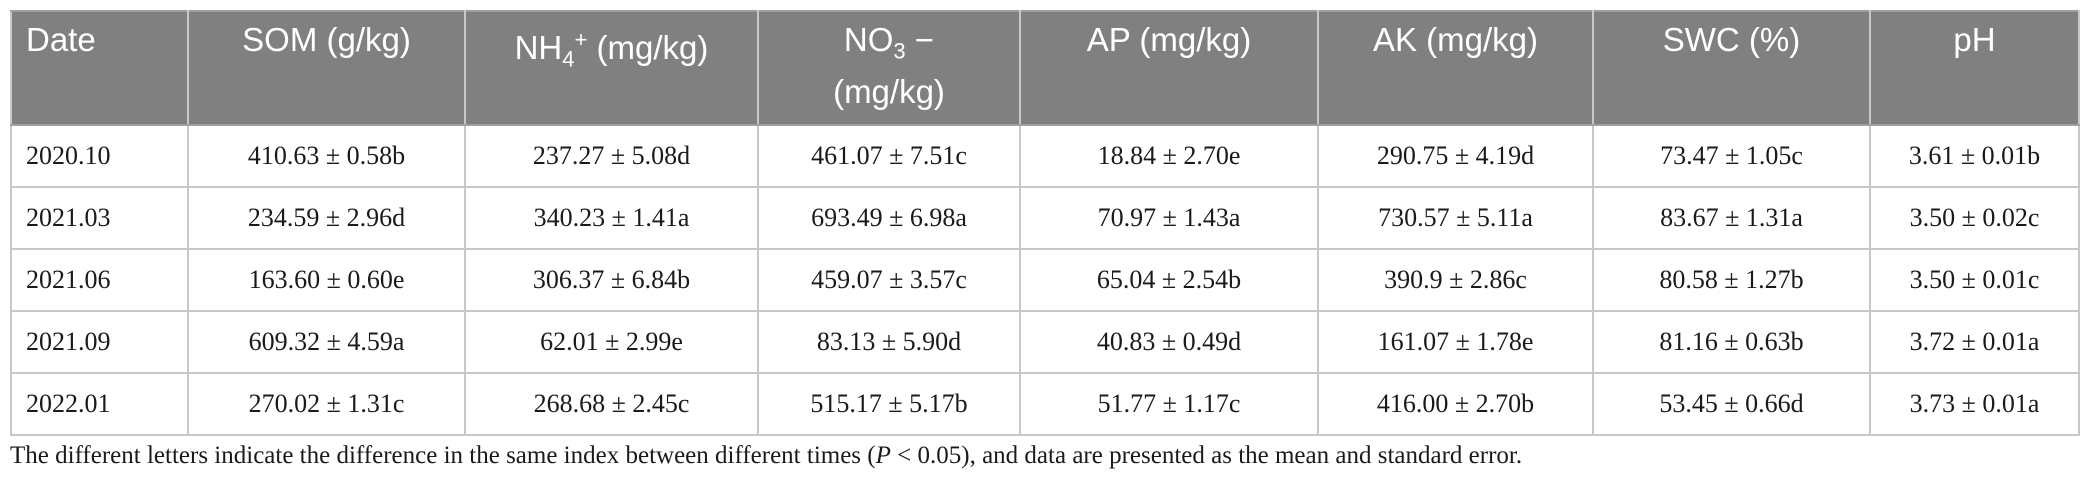  Describe the element at coordinates (1731, 403) in the screenshot. I see `table-cell: 53.45 ± 0.66d` at that location.